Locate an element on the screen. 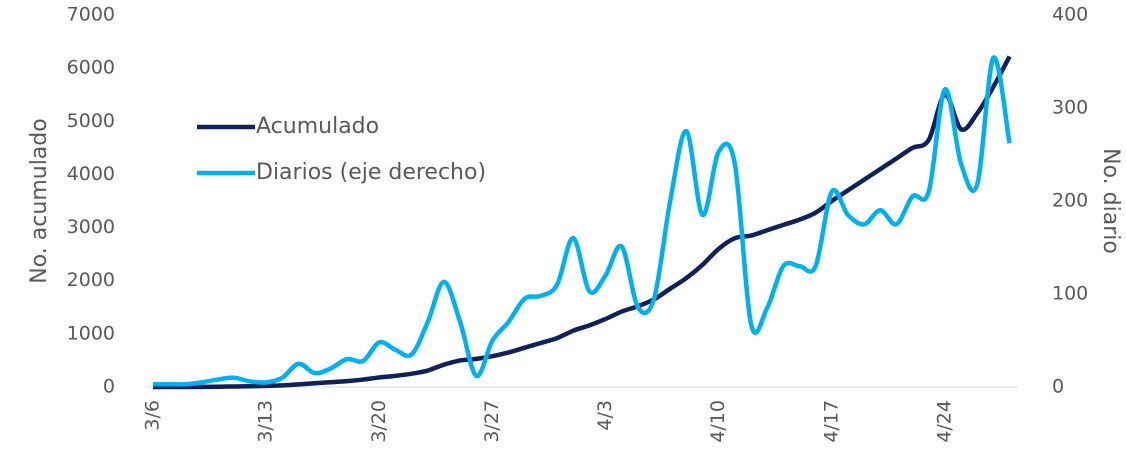 This screenshot has width=1126, height=467. y-tick-label: 7000 is located at coordinates (91, 15).